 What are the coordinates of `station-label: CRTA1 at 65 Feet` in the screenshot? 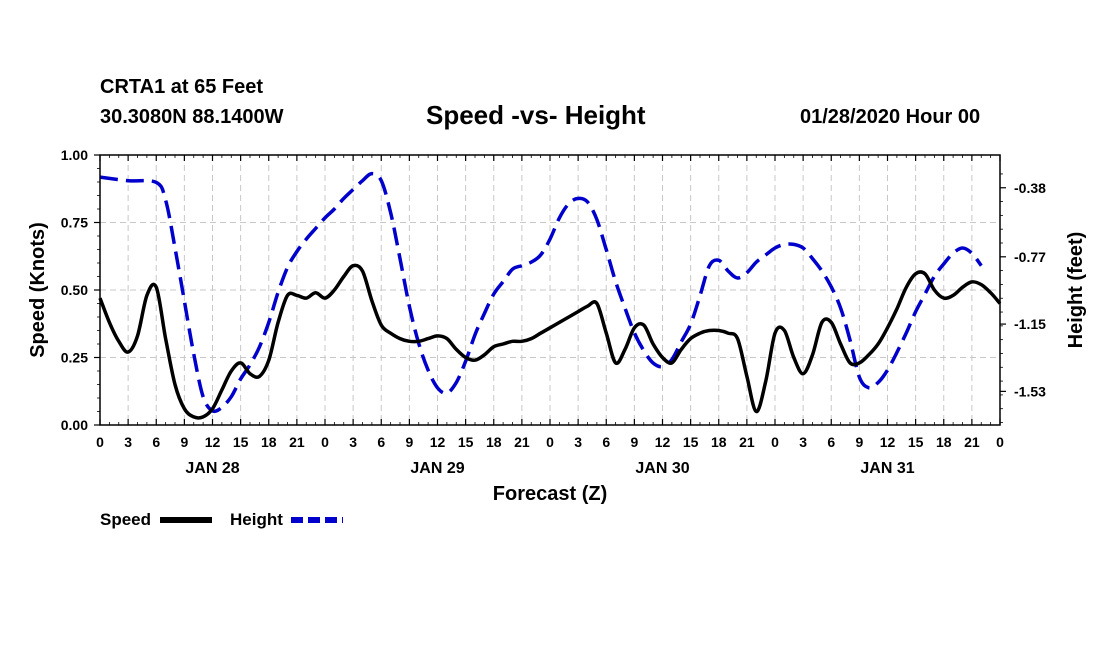 It's located at (182, 87).